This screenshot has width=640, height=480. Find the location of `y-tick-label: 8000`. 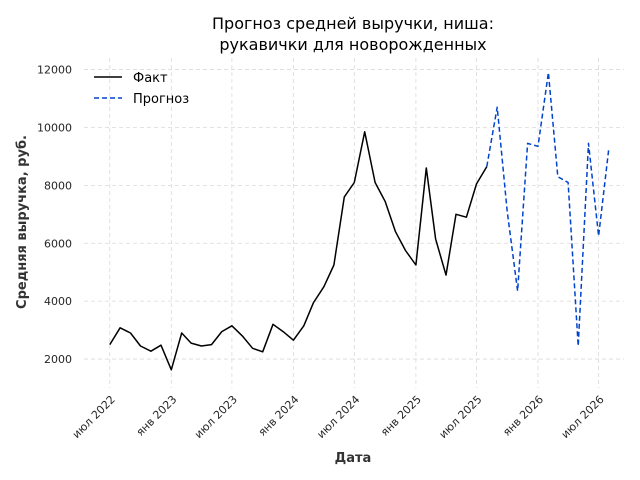

y-tick-label: 8000 is located at coordinates (58, 185).